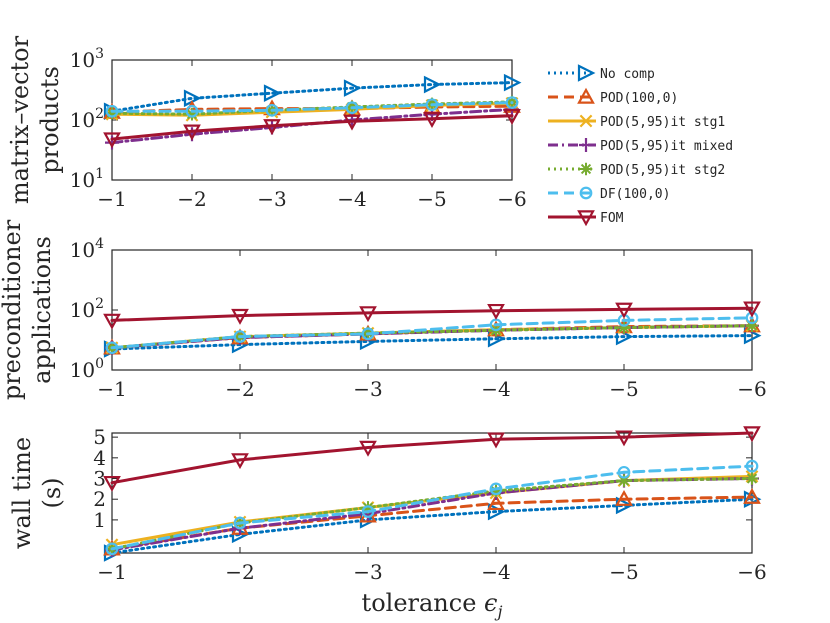 This screenshot has height=623, width=830. I want to click on y-tick-label: 5, so click(99, 437).